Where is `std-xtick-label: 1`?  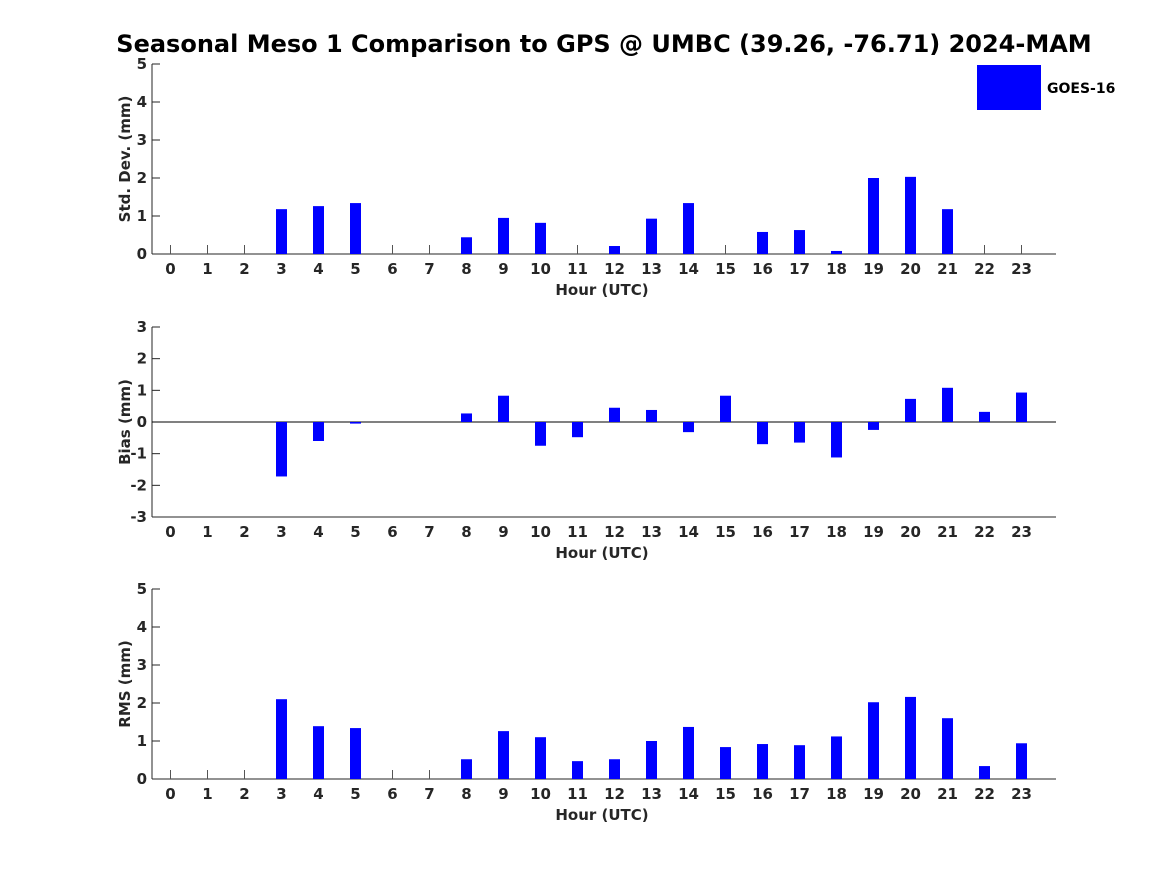 std-xtick-label: 1 is located at coordinates (207, 269).